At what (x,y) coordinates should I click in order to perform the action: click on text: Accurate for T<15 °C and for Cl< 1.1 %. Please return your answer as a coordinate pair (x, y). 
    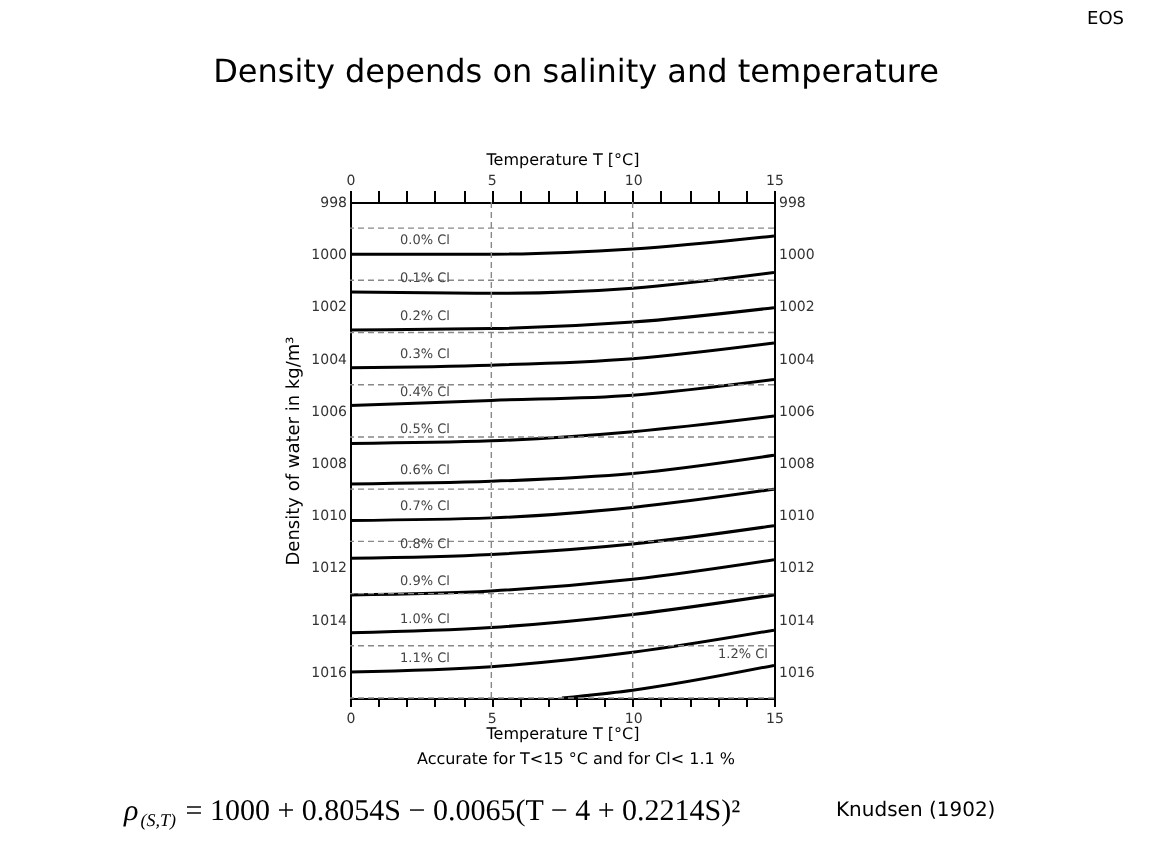
    Looking at the image, I should click on (576, 759).